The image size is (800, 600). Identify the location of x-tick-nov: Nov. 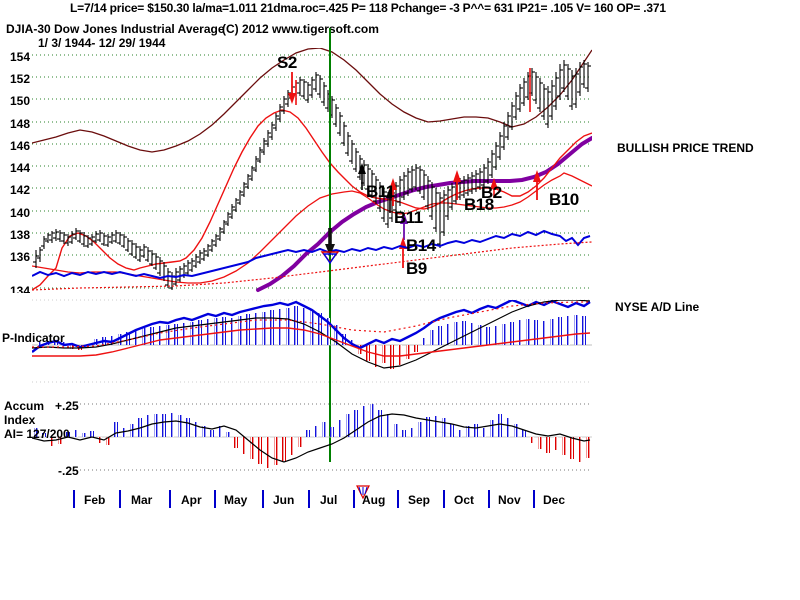
(509, 500).